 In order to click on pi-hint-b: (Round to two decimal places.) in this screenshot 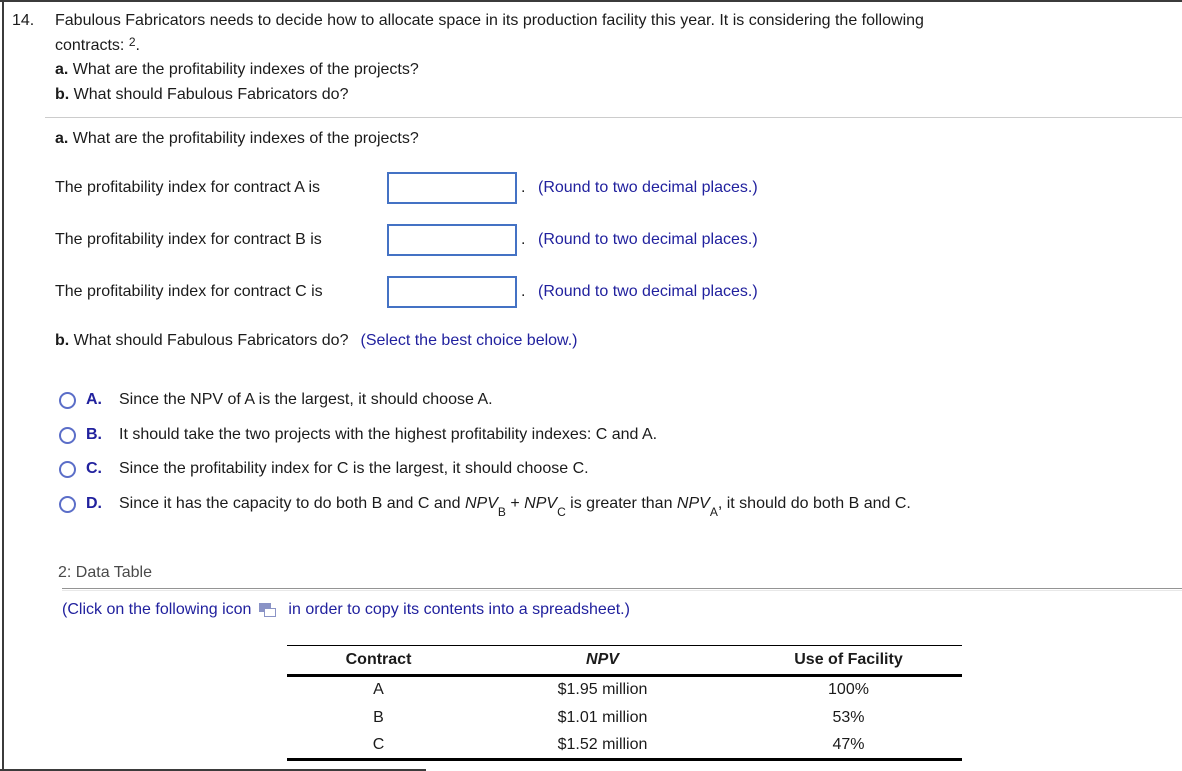, I will do `click(648, 239)`.